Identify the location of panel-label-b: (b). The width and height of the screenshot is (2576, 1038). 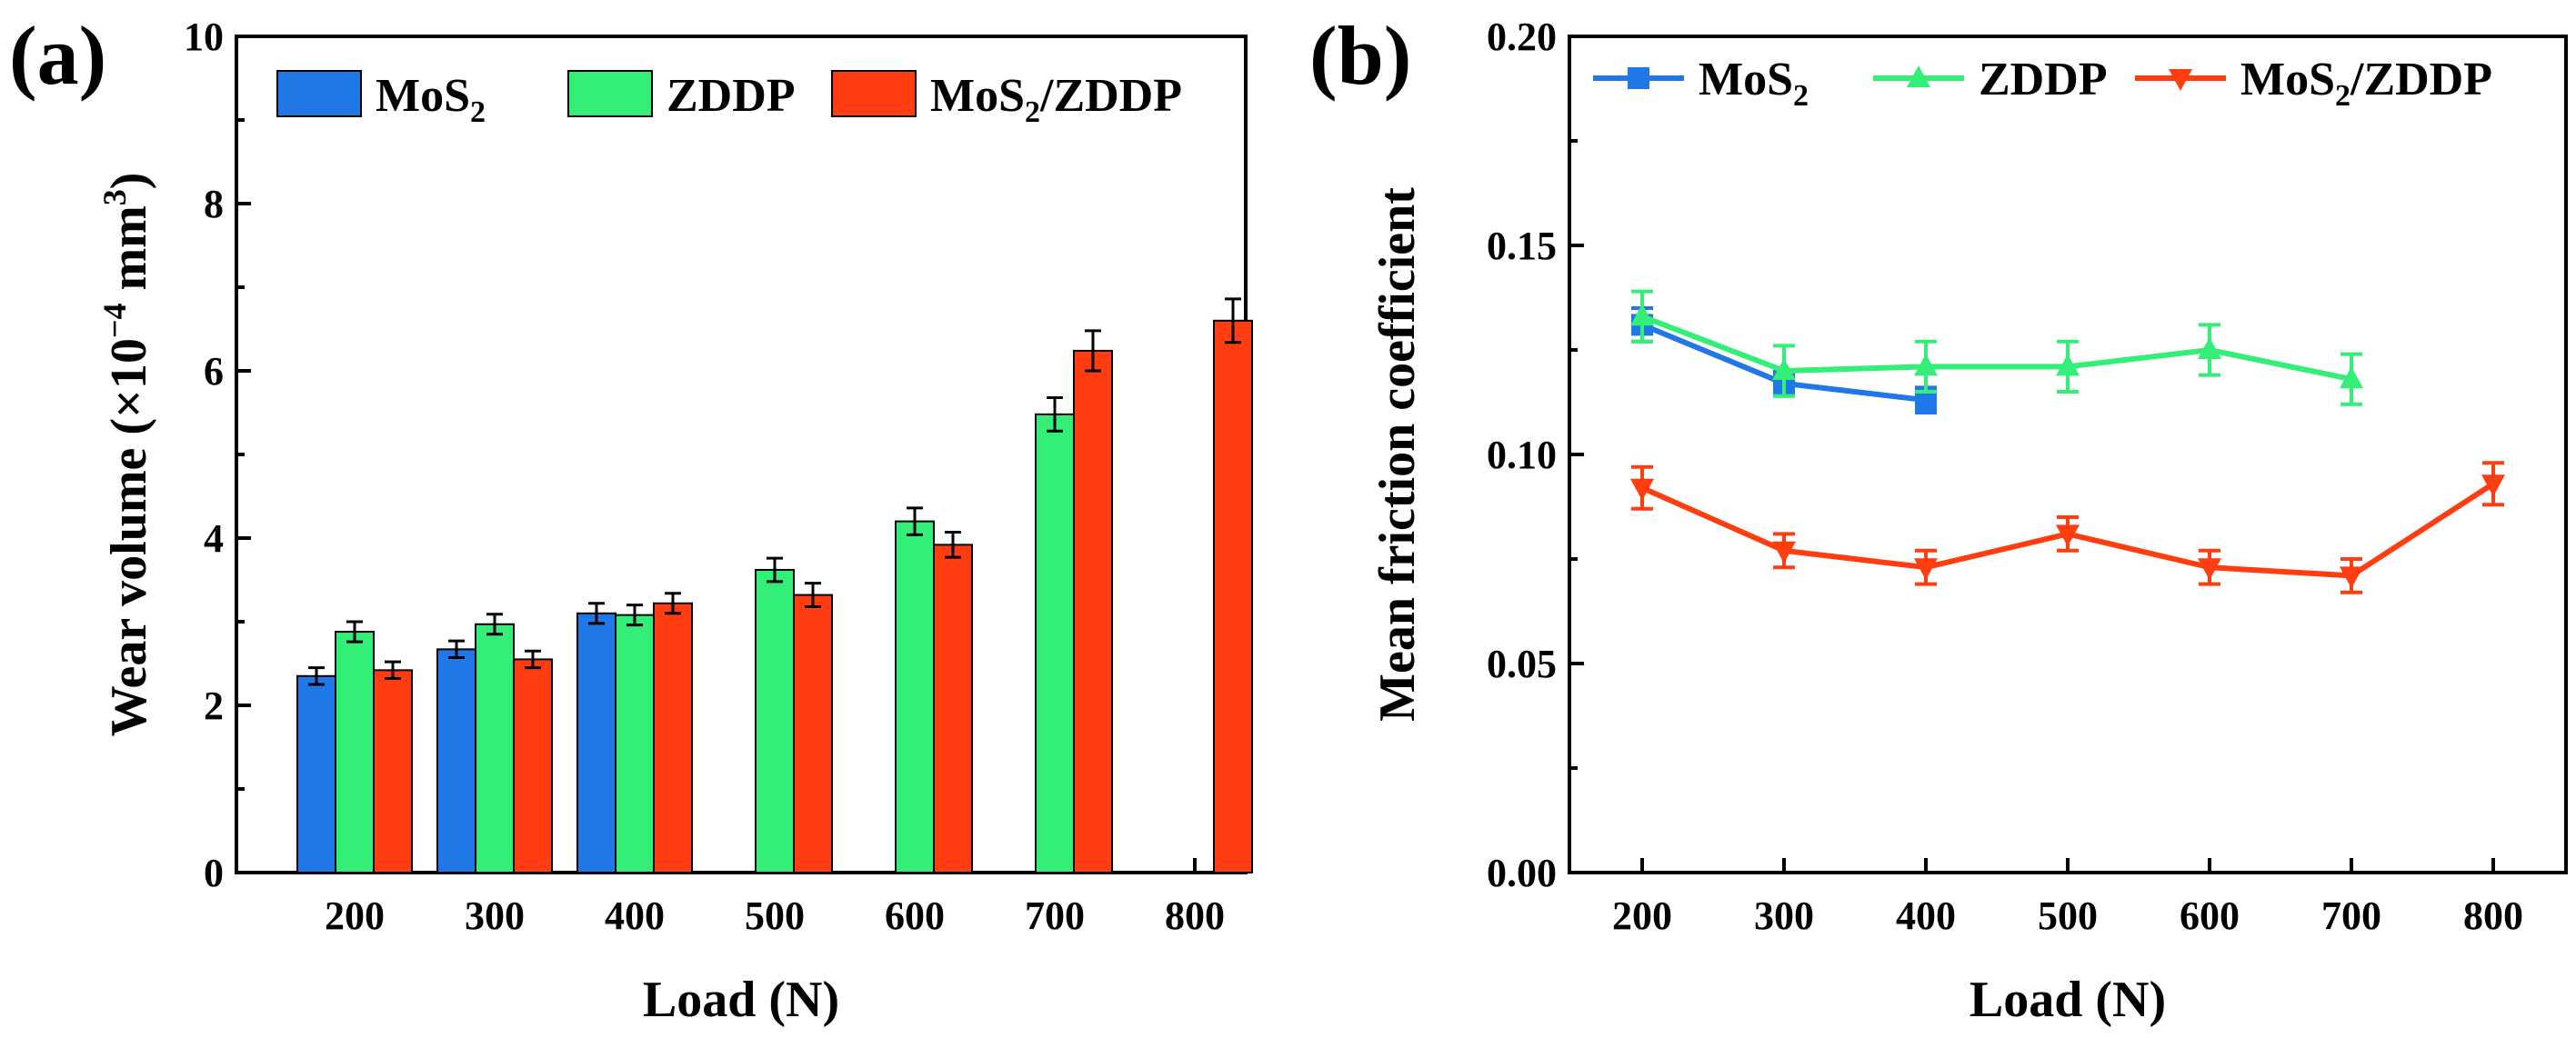
(1360, 55).